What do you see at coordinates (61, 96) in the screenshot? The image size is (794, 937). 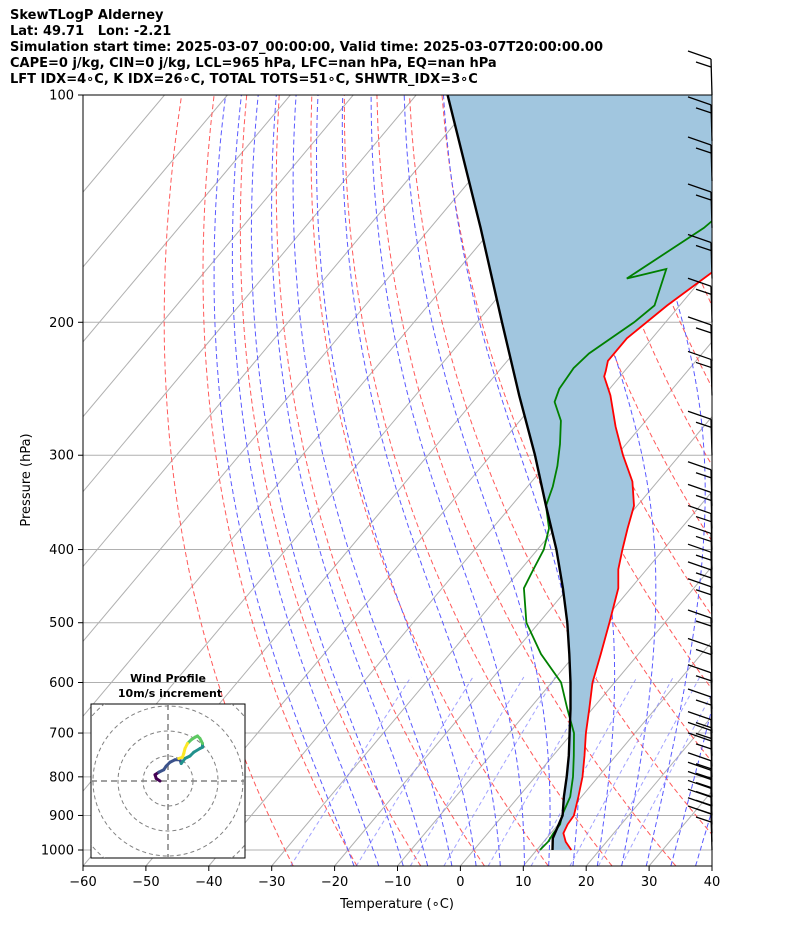 I see `y-tick-label: 100` at bounding box center [61, 96].